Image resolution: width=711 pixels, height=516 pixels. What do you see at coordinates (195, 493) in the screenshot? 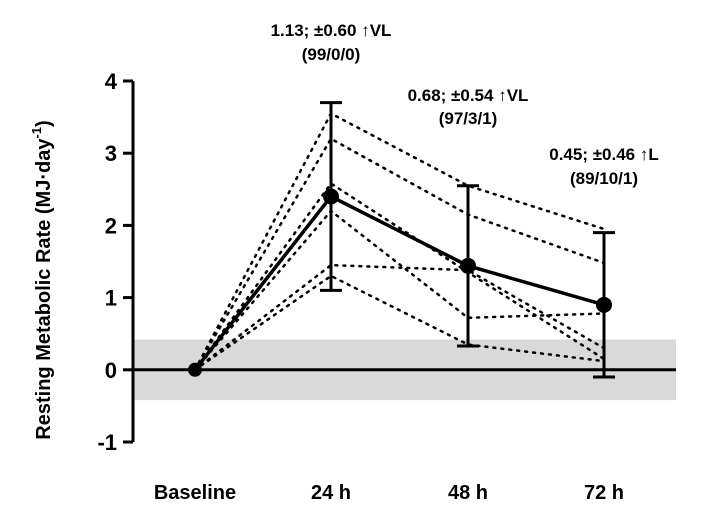
I see `x-tick-label: Baseline` at bounding box center [195, 493].